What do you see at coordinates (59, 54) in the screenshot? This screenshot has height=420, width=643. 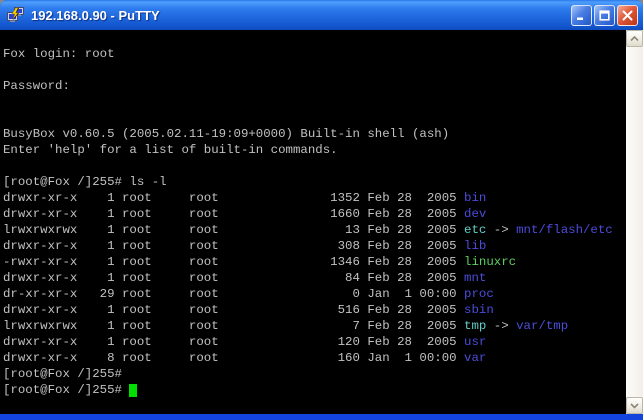 I see `terminal-text-segment: Fox login: root` at bounding box center [59, 54].